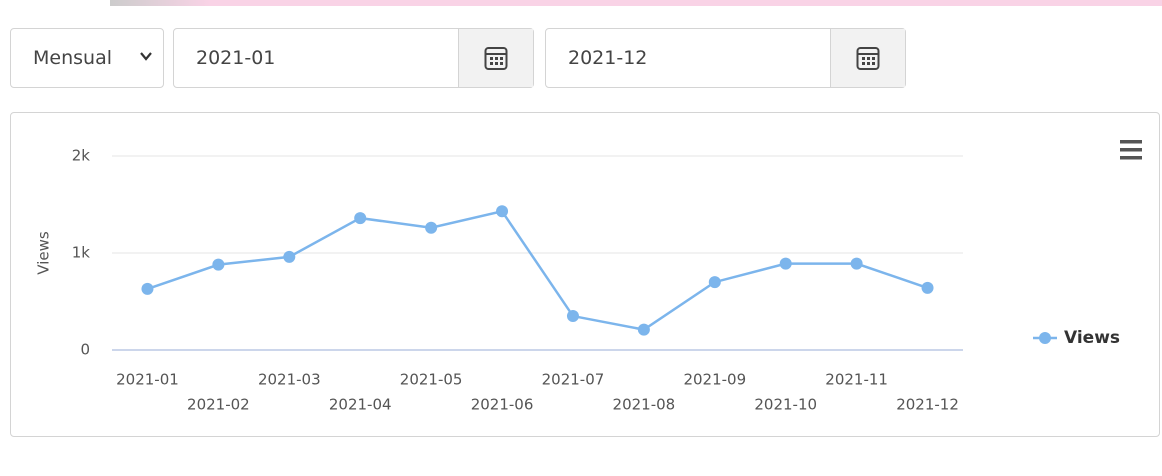 This screenshot has width=1162, height=476. What do you see at coordinates (85, 350) in the screenshot?
I see `y-tick-label: 0` at bounding box center [85, 350].